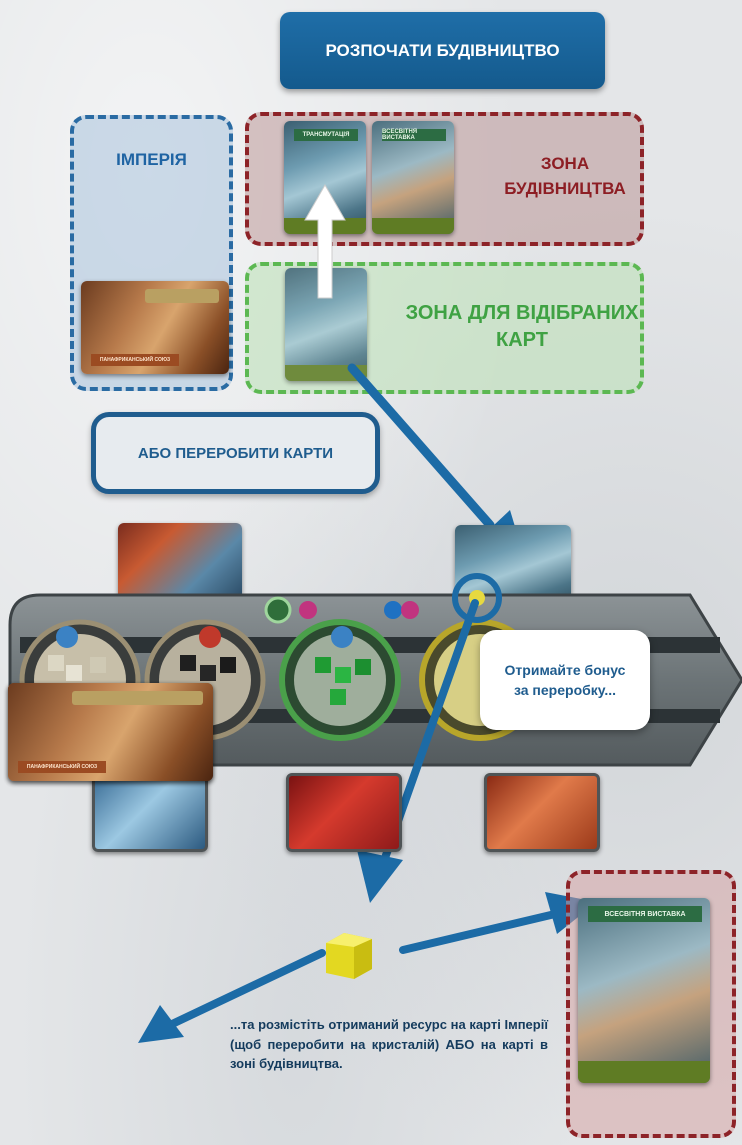  What do you see at coordinates (413, 177) in the screenshot?
I see `card-world-fair: ВСЕСВІТНЯ ВИСТАВКА` at bounding box center [413, 177].